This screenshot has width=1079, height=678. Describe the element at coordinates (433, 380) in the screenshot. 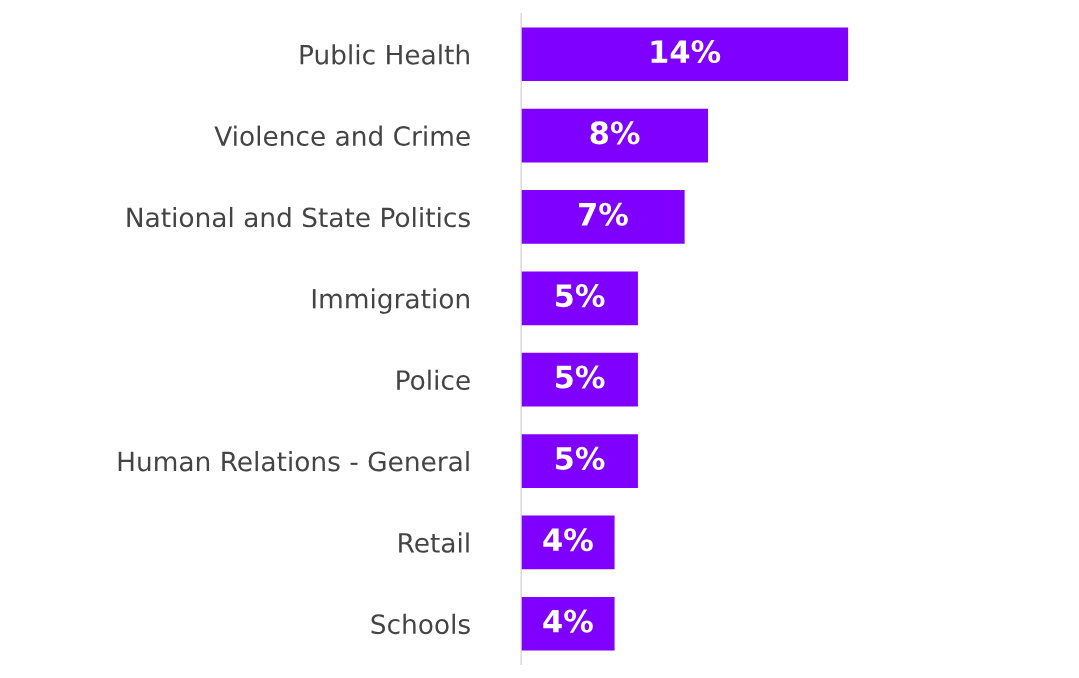

I see `y-tick-label: Police` at that location.